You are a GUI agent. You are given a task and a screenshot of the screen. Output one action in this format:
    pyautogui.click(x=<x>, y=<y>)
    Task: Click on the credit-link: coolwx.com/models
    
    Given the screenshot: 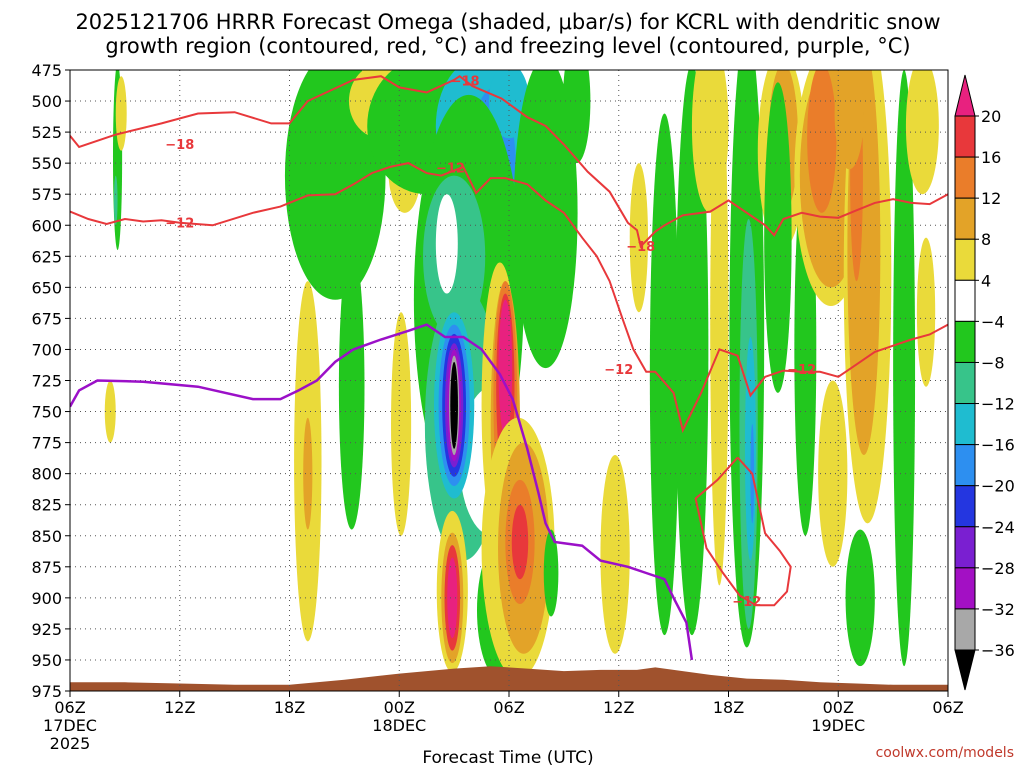 What is the action you would take?
    pyautogui.click(x=945, y=753)
    